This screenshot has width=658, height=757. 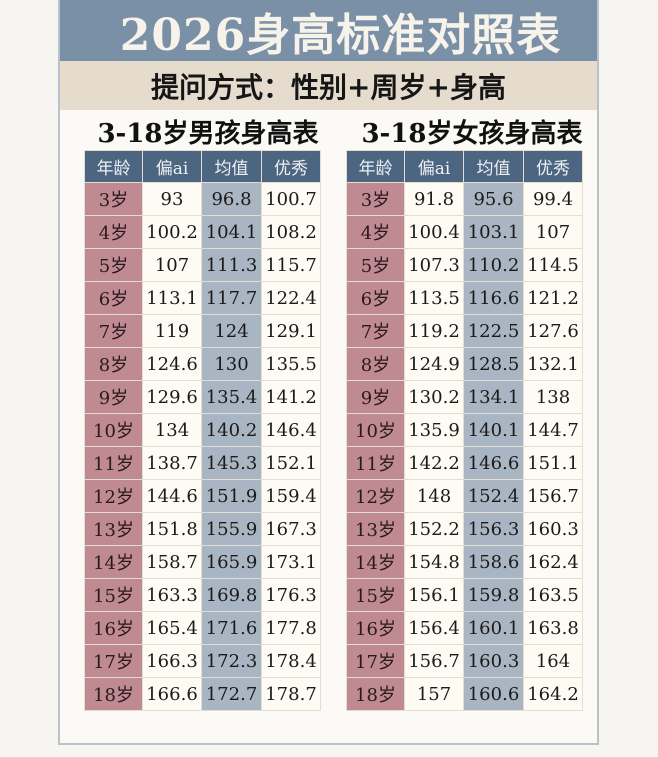 I want to click on excellent-value-cell: 156.7, so click(x=553, y=496).